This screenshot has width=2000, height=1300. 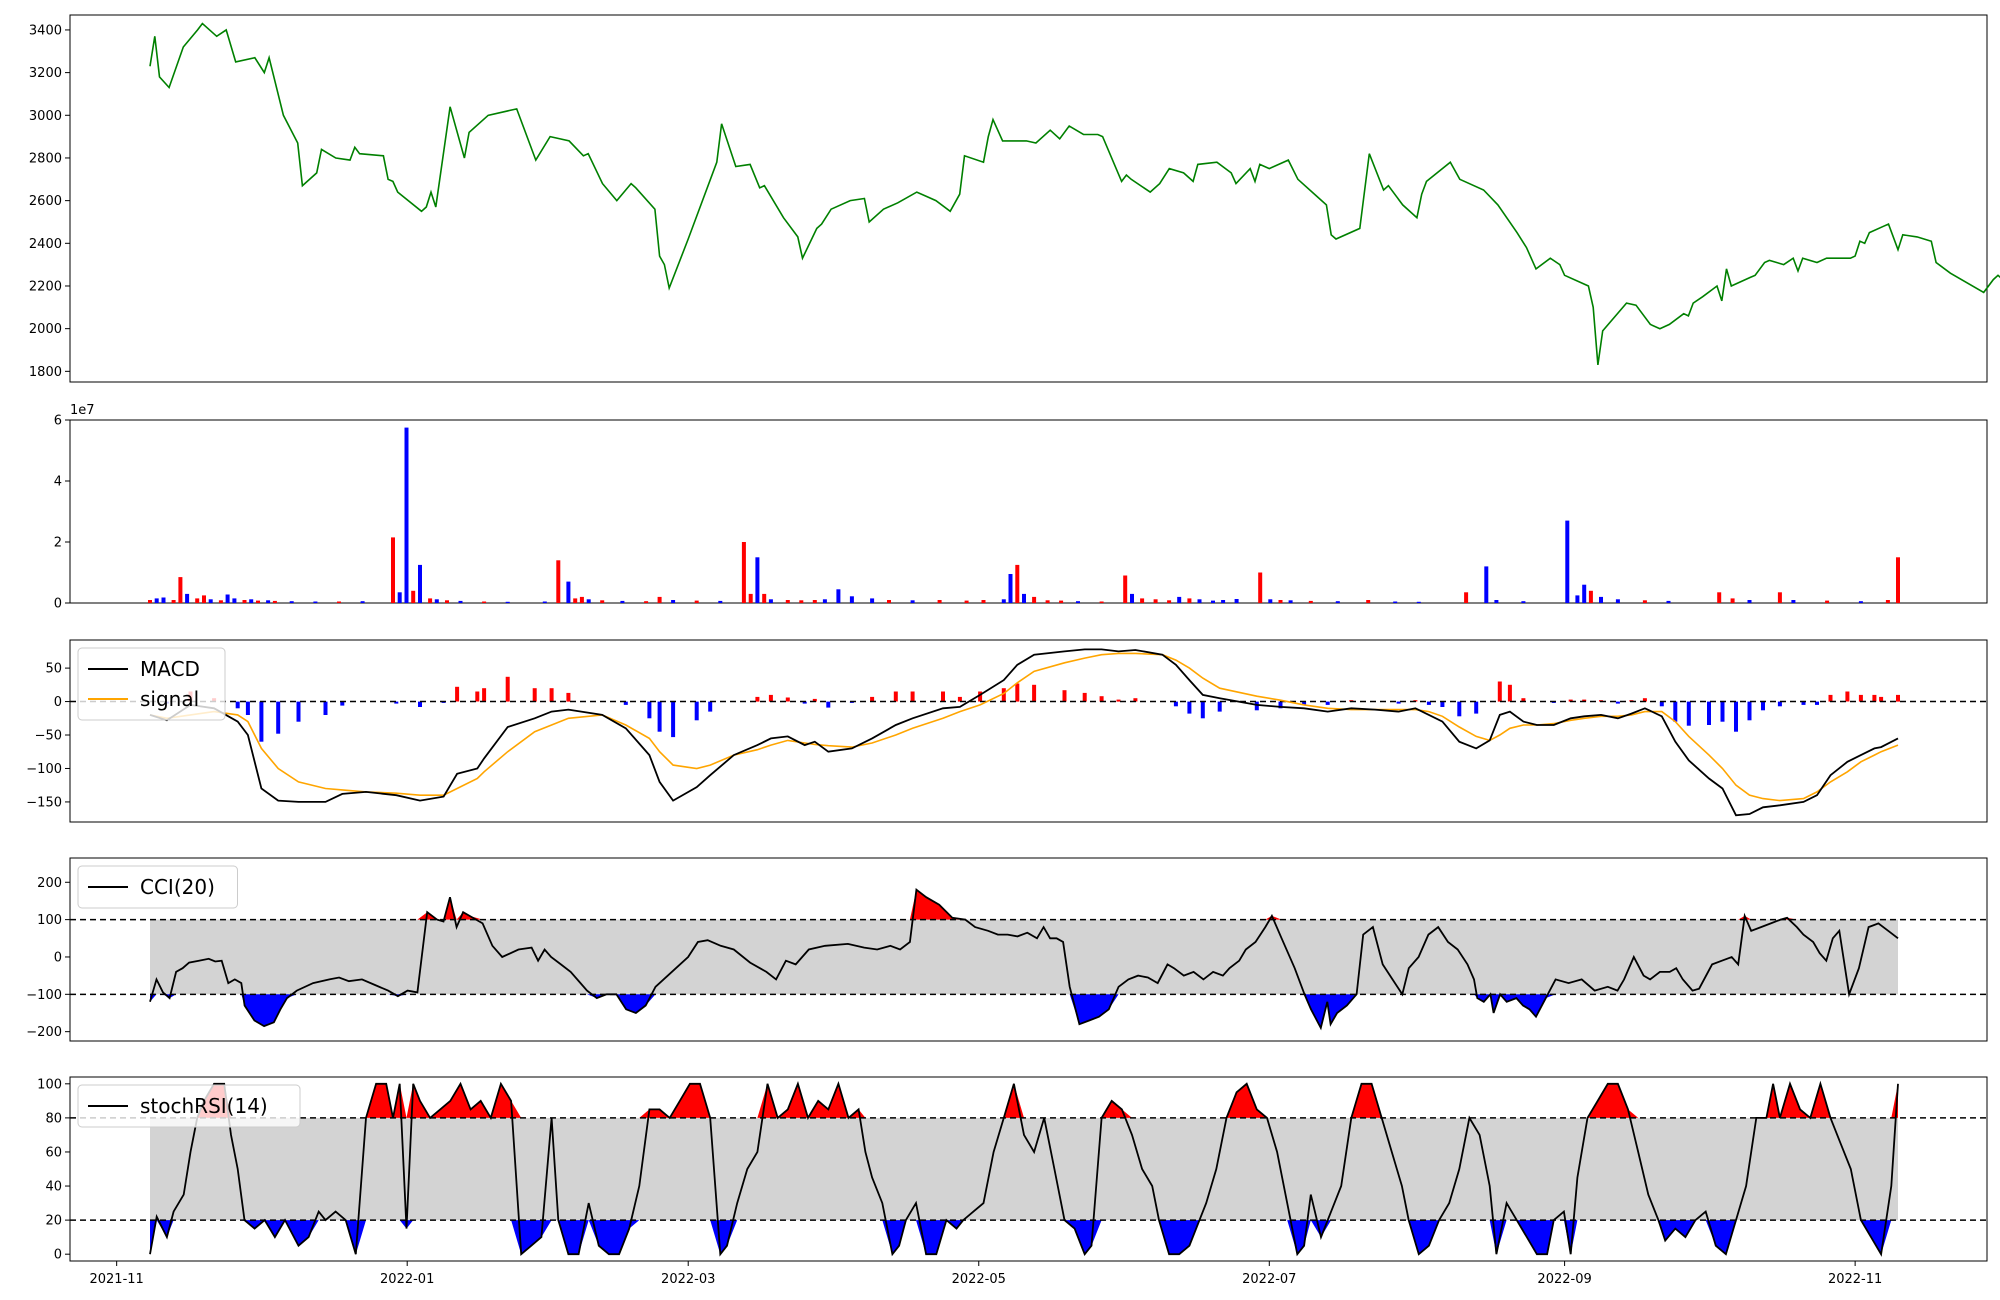 I want to click on stochrsi-line, so click(x=1024, y=1168).